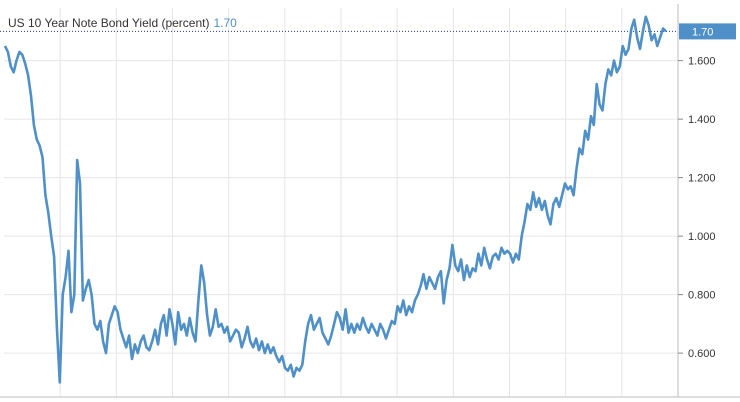 Image resolution: width=740 pixels, height=402 pixels. Describe the element at coordinates (702, 354) in the screenshot. I see `y-tick-label: 0.600` at that location.